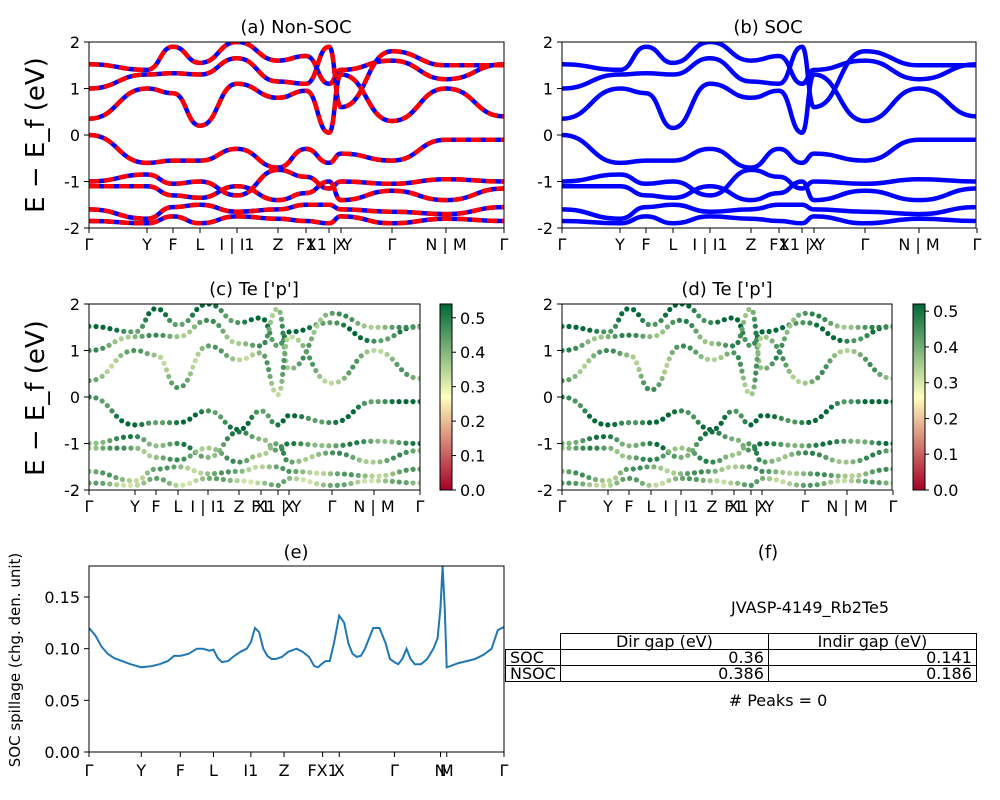 This screenshot has width=1000, height=800. Describe the element at coordinates (62, 700) in the screenshot. I see `y-tick-label: 0.05` at that location.